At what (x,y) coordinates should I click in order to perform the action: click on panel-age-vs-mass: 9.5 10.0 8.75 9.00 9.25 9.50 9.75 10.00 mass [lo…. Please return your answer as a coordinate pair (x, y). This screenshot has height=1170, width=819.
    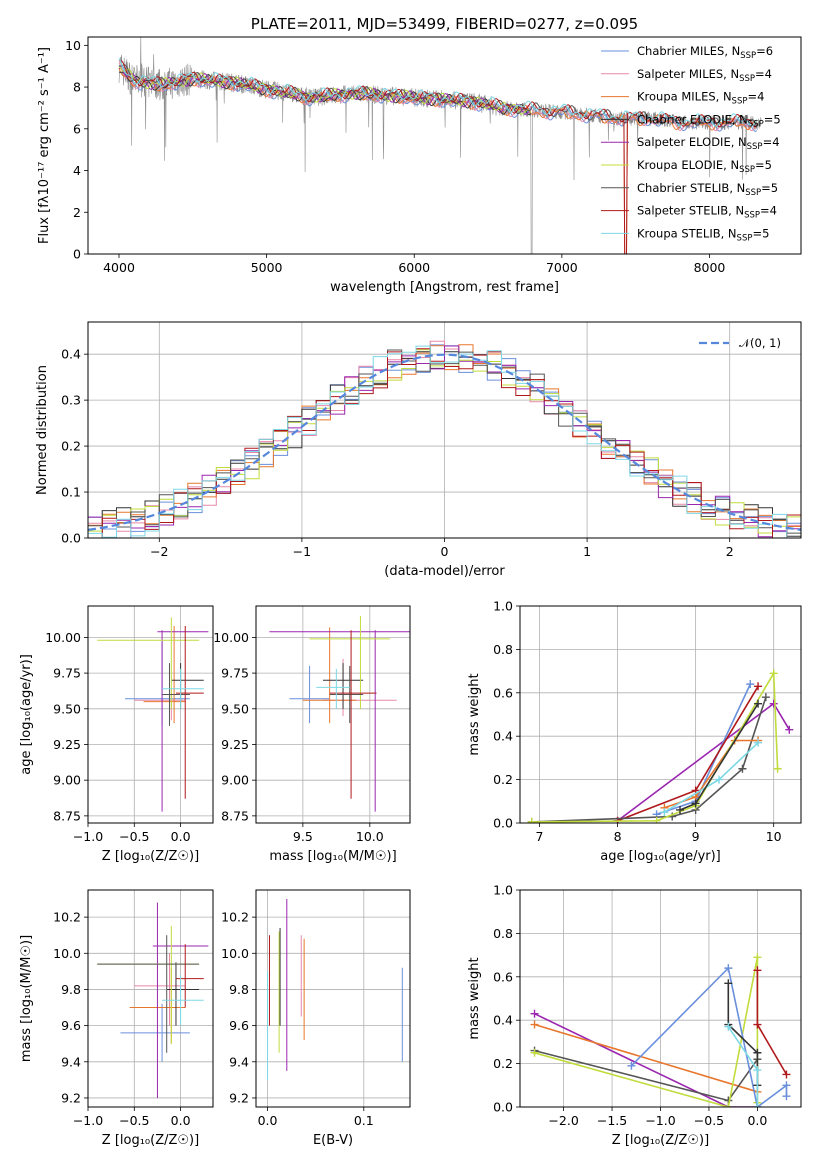
    Looking at the image, I should click on (312, 734).